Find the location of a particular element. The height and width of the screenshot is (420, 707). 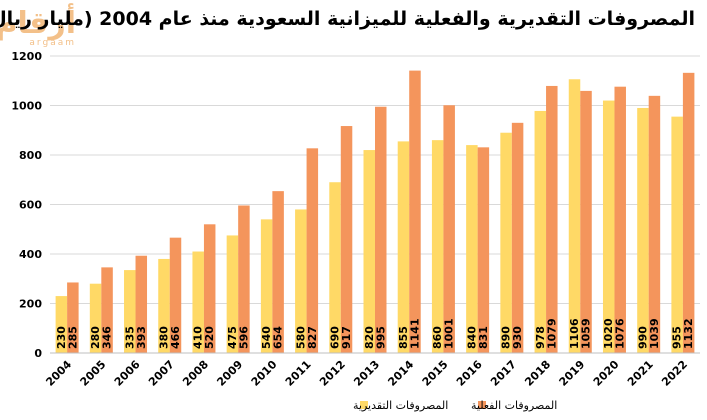

legend-swatch-estimated is located at coordinates (364, 405).